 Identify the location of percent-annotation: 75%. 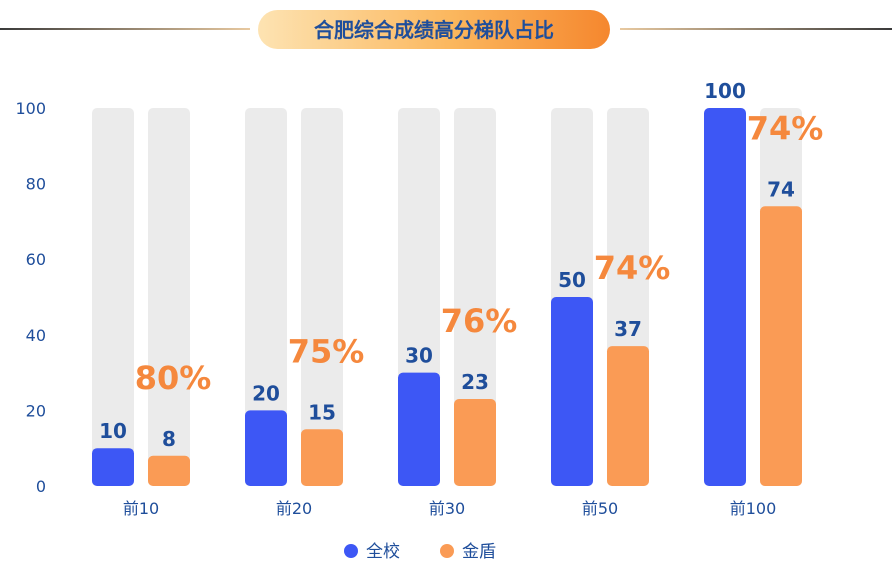
(326, 351).